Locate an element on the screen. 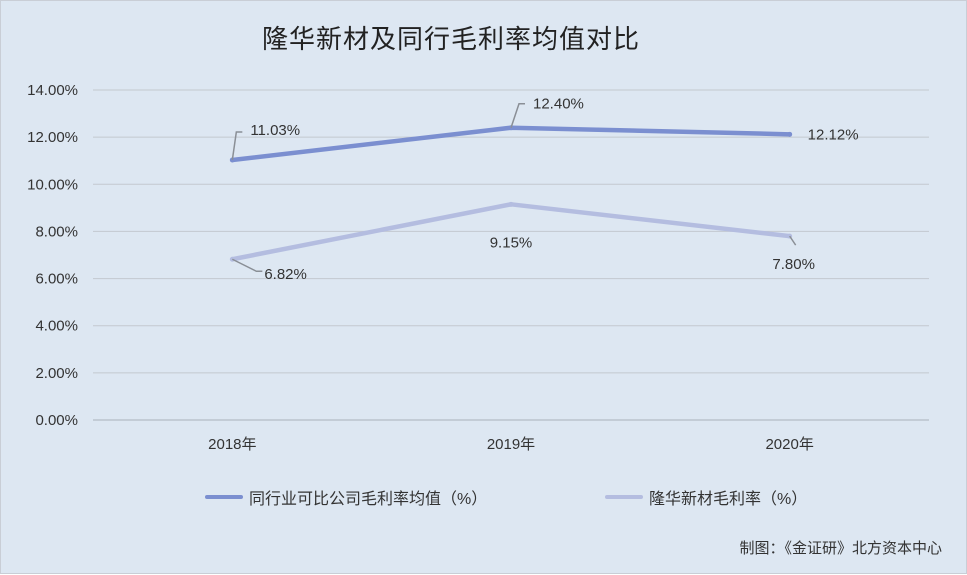  x-axis-tick-labels: 2018年 2019年 2020年 is located at coordinates (511, 444).